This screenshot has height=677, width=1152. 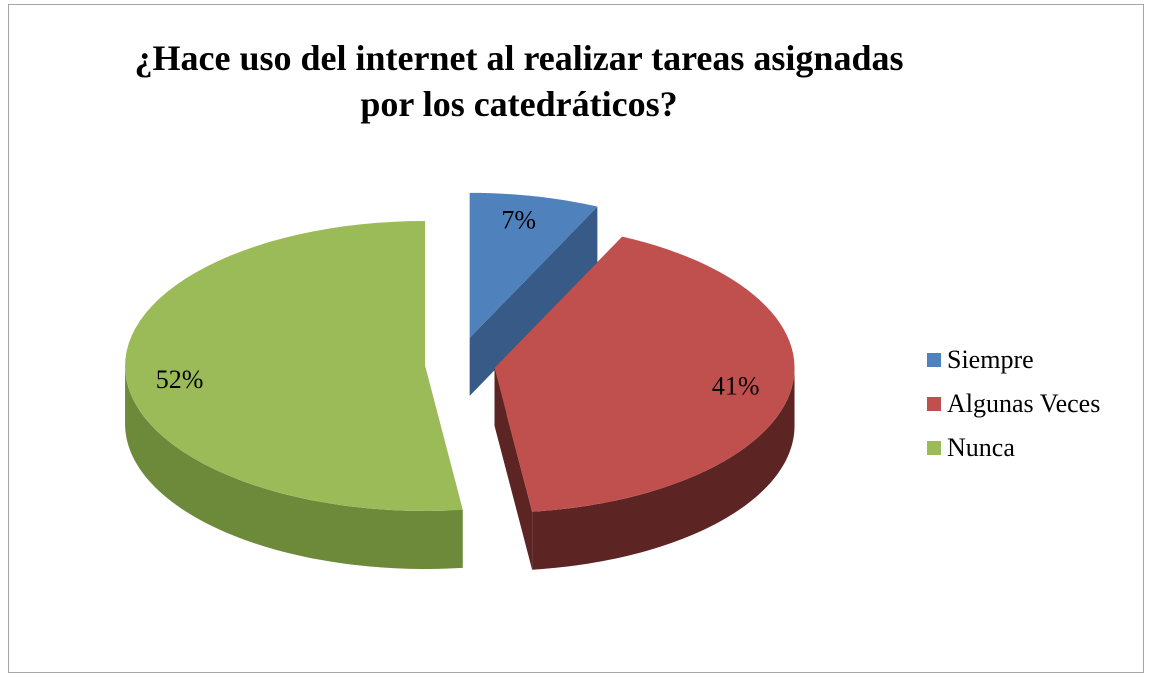 I want to click on legend-swatch-nunca, so click(x=934, y=448).